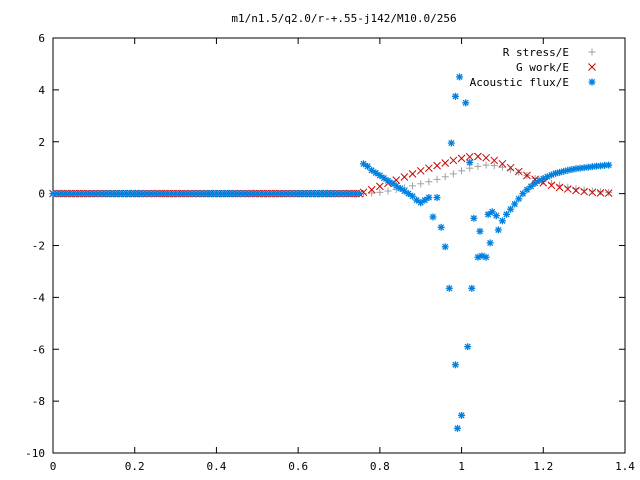  Describe the element at coordinates (542, 67) in the screenshot. I see `legend-label: G work/E` at that location.